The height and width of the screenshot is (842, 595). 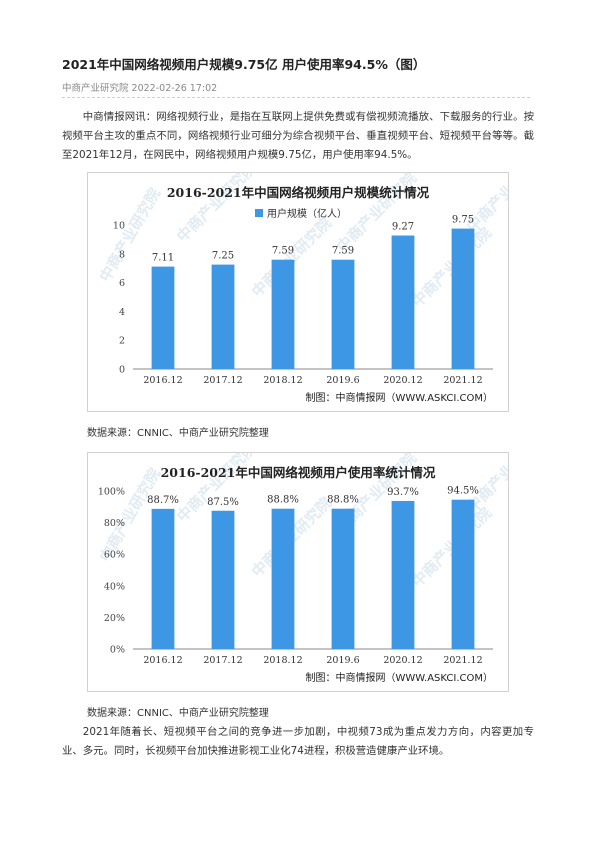 What do you see at coordinates (403, 227) in the screenshot?
I see `data-label: 9.27` at bounding box center [403, 227].